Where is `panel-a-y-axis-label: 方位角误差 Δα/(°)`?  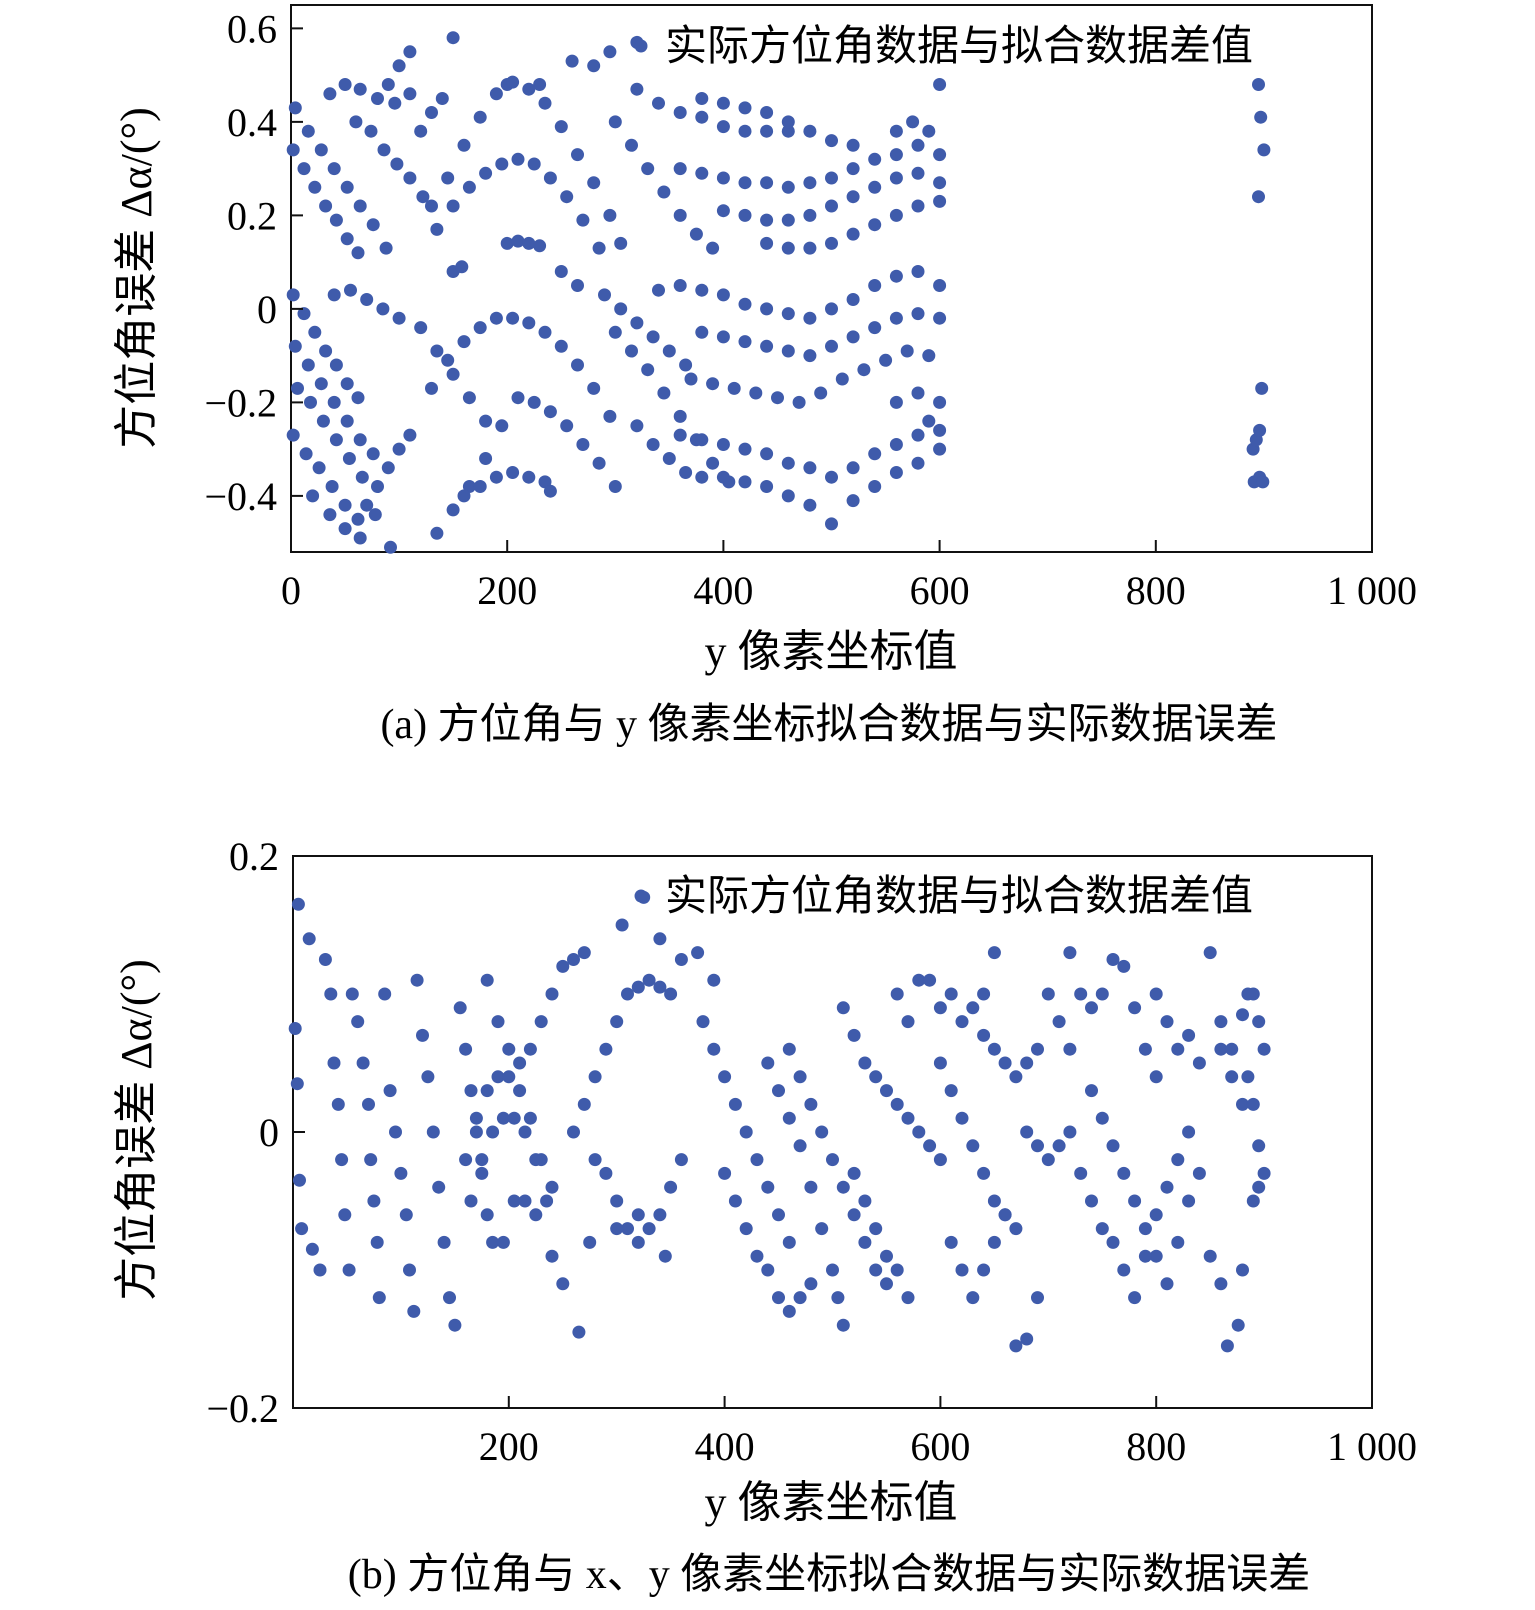
panel-a-y-axis-label: 方位角误差 Δα/(°) is located at coordinates (136, 277).